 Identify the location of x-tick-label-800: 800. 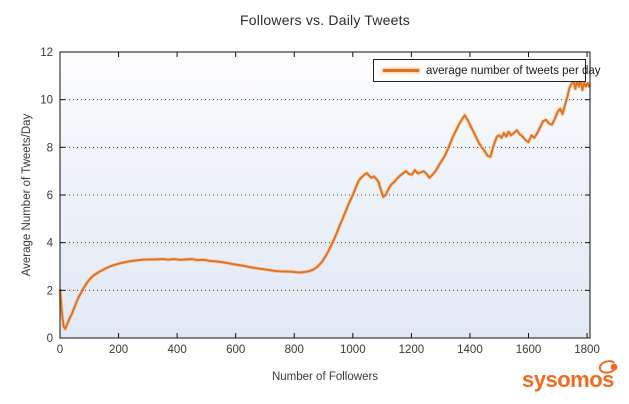
(294, 350).